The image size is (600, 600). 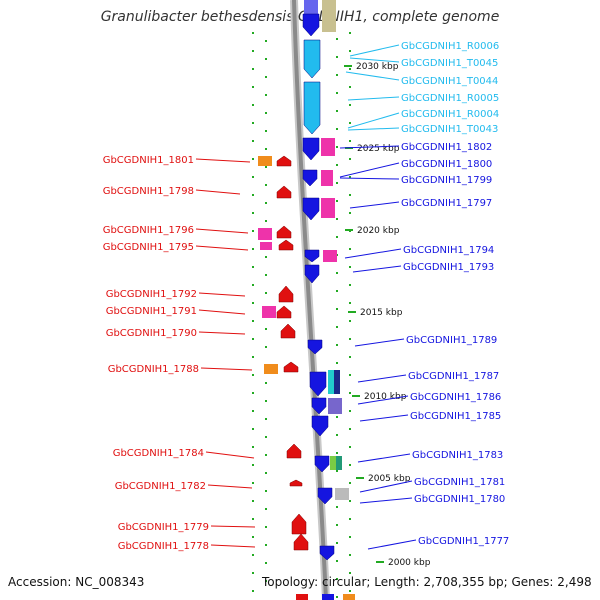 What do you see at coordinates (446, 164) in the screenshot?
I see `gene-label: GbCGDNIH1_1800` at bounding box center [446, 164].